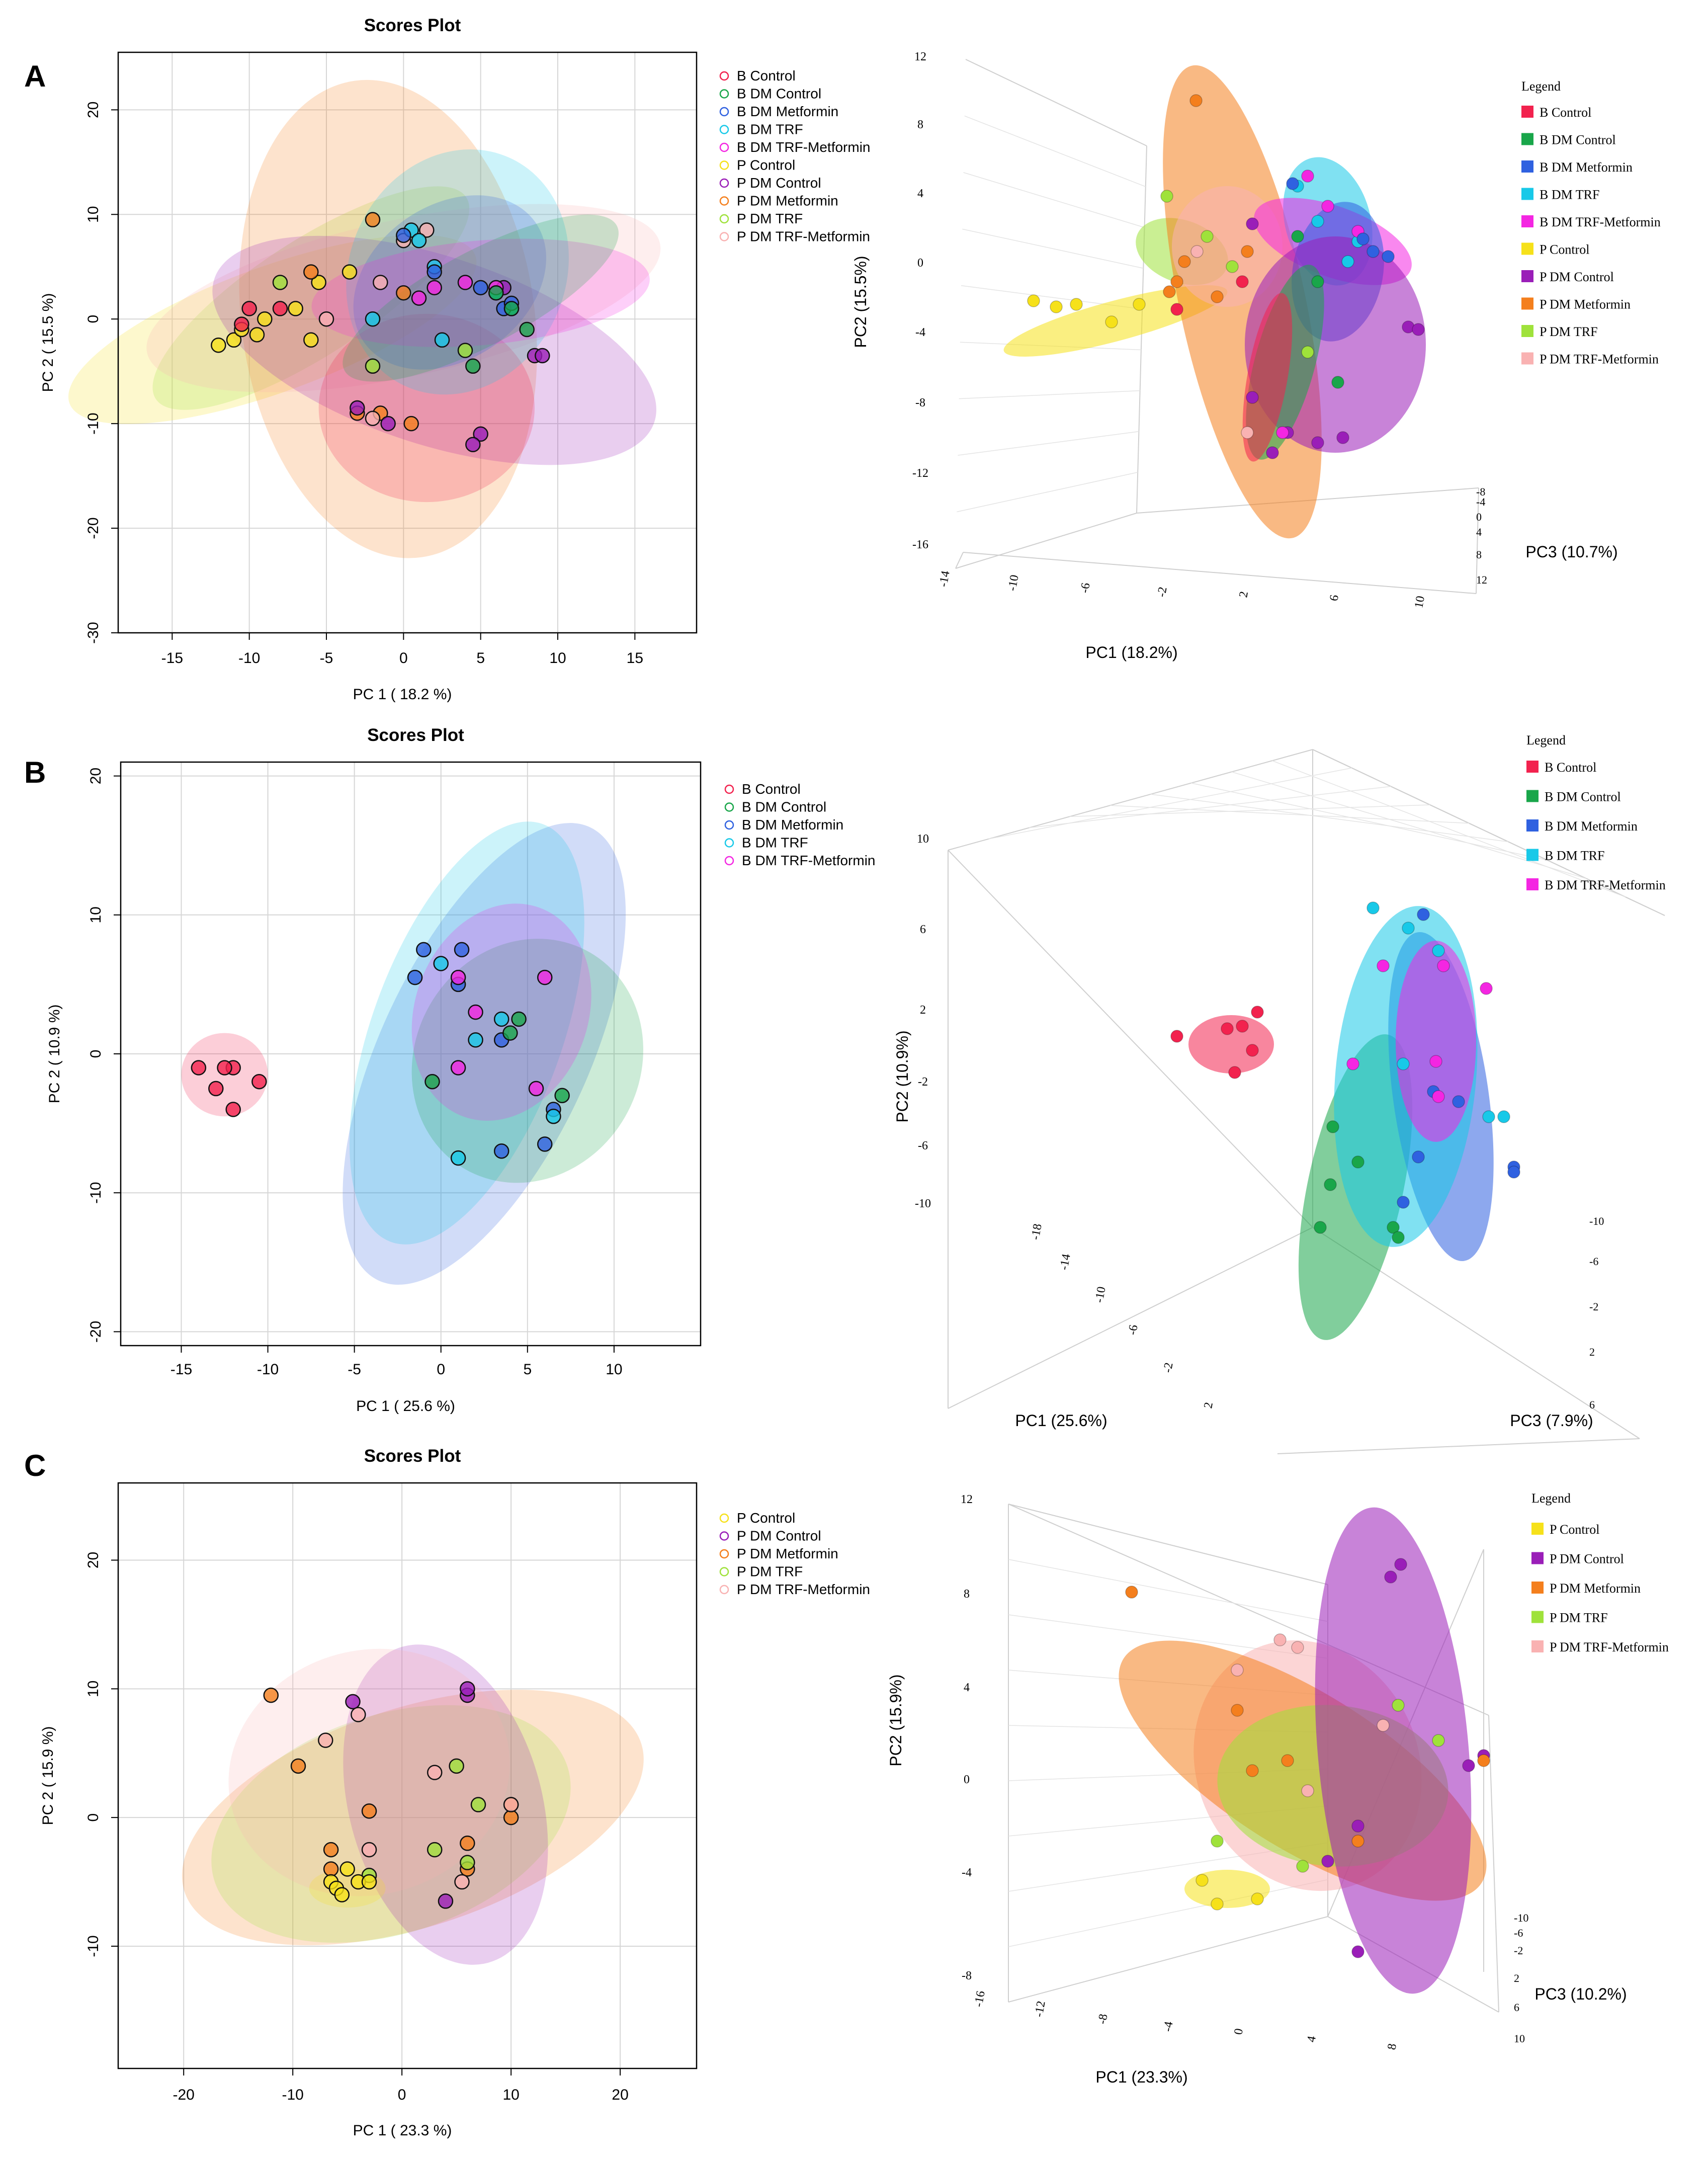 Image resolution: width=1708 pixels, height=2159 pixels. I want to click on legend-label: P DM Metformin, so click(1596, 1588).